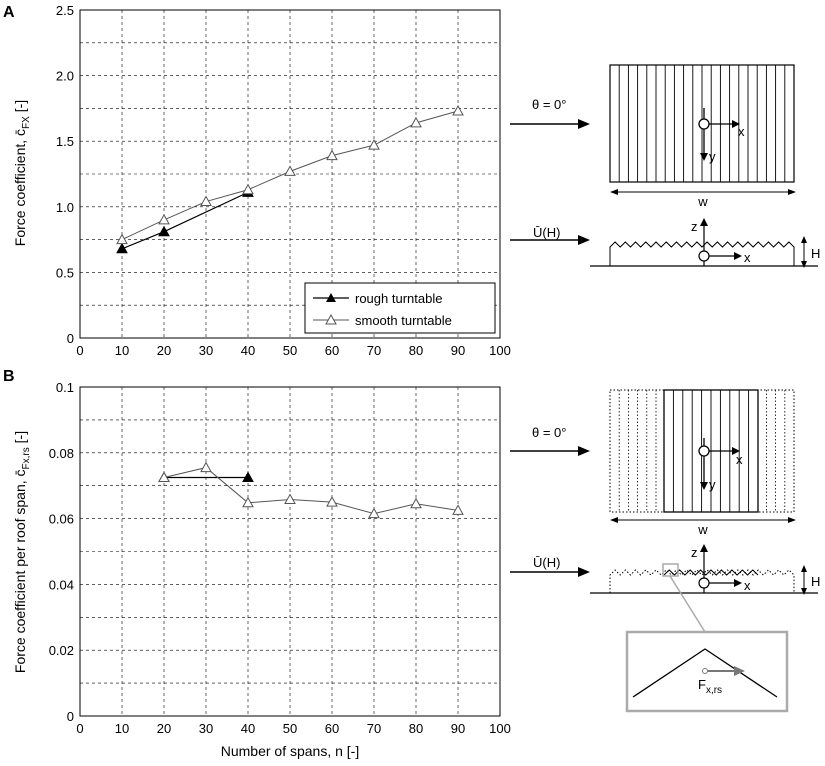  Describe the element at coordinates (9, 376) in the screenshot. I see `panel-b-label: B` at that location.